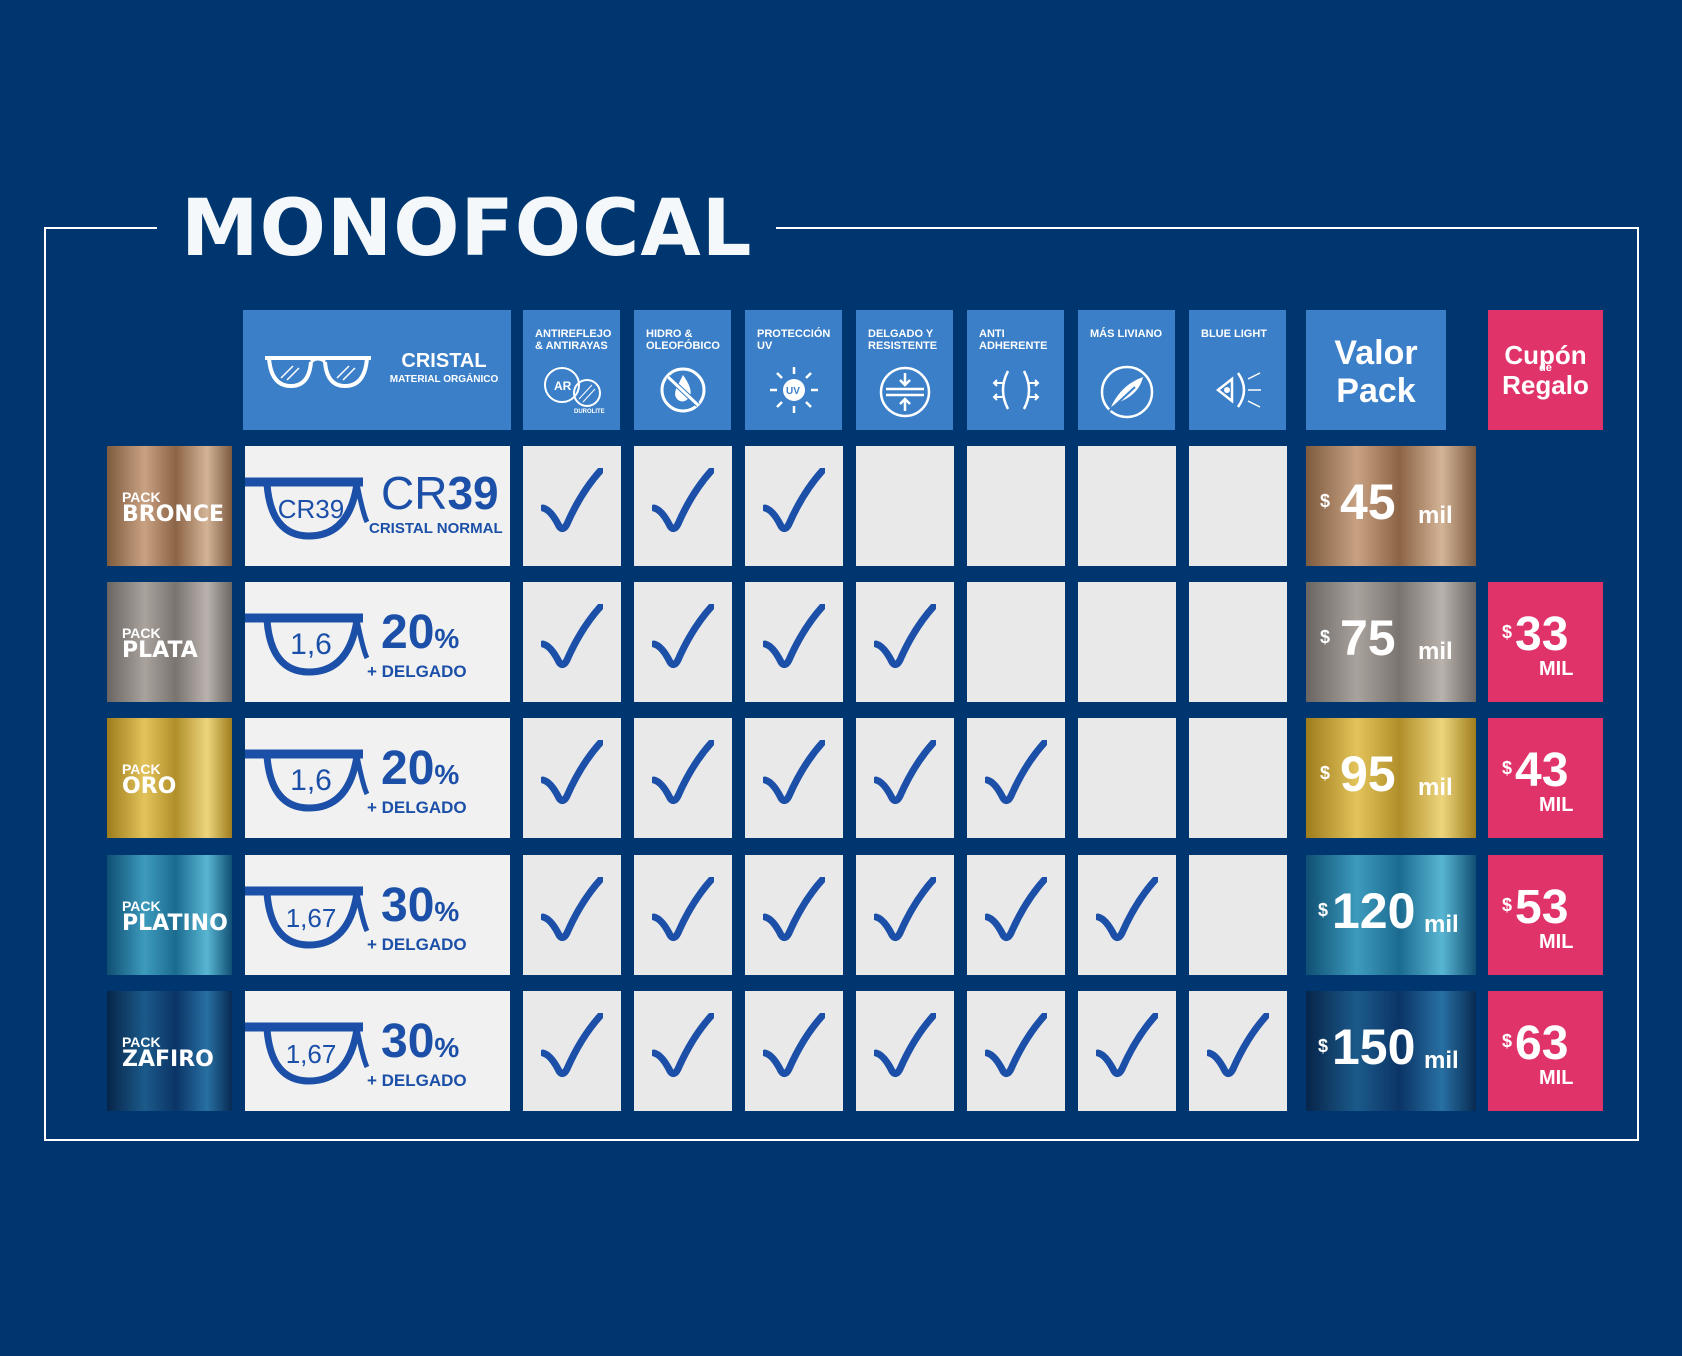 This screenshot has width=1682, height=1356. I want to click on cupon-cell: $33 MIL, so click(1545, 642).